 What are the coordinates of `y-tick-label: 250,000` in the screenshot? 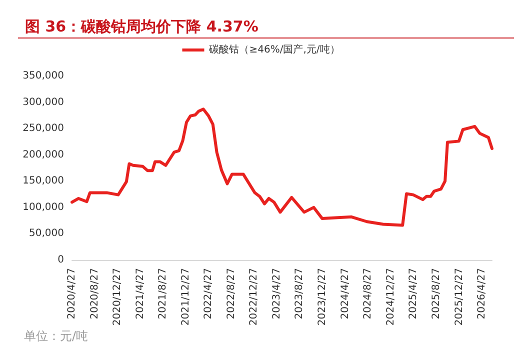 It's located at (43, 128).